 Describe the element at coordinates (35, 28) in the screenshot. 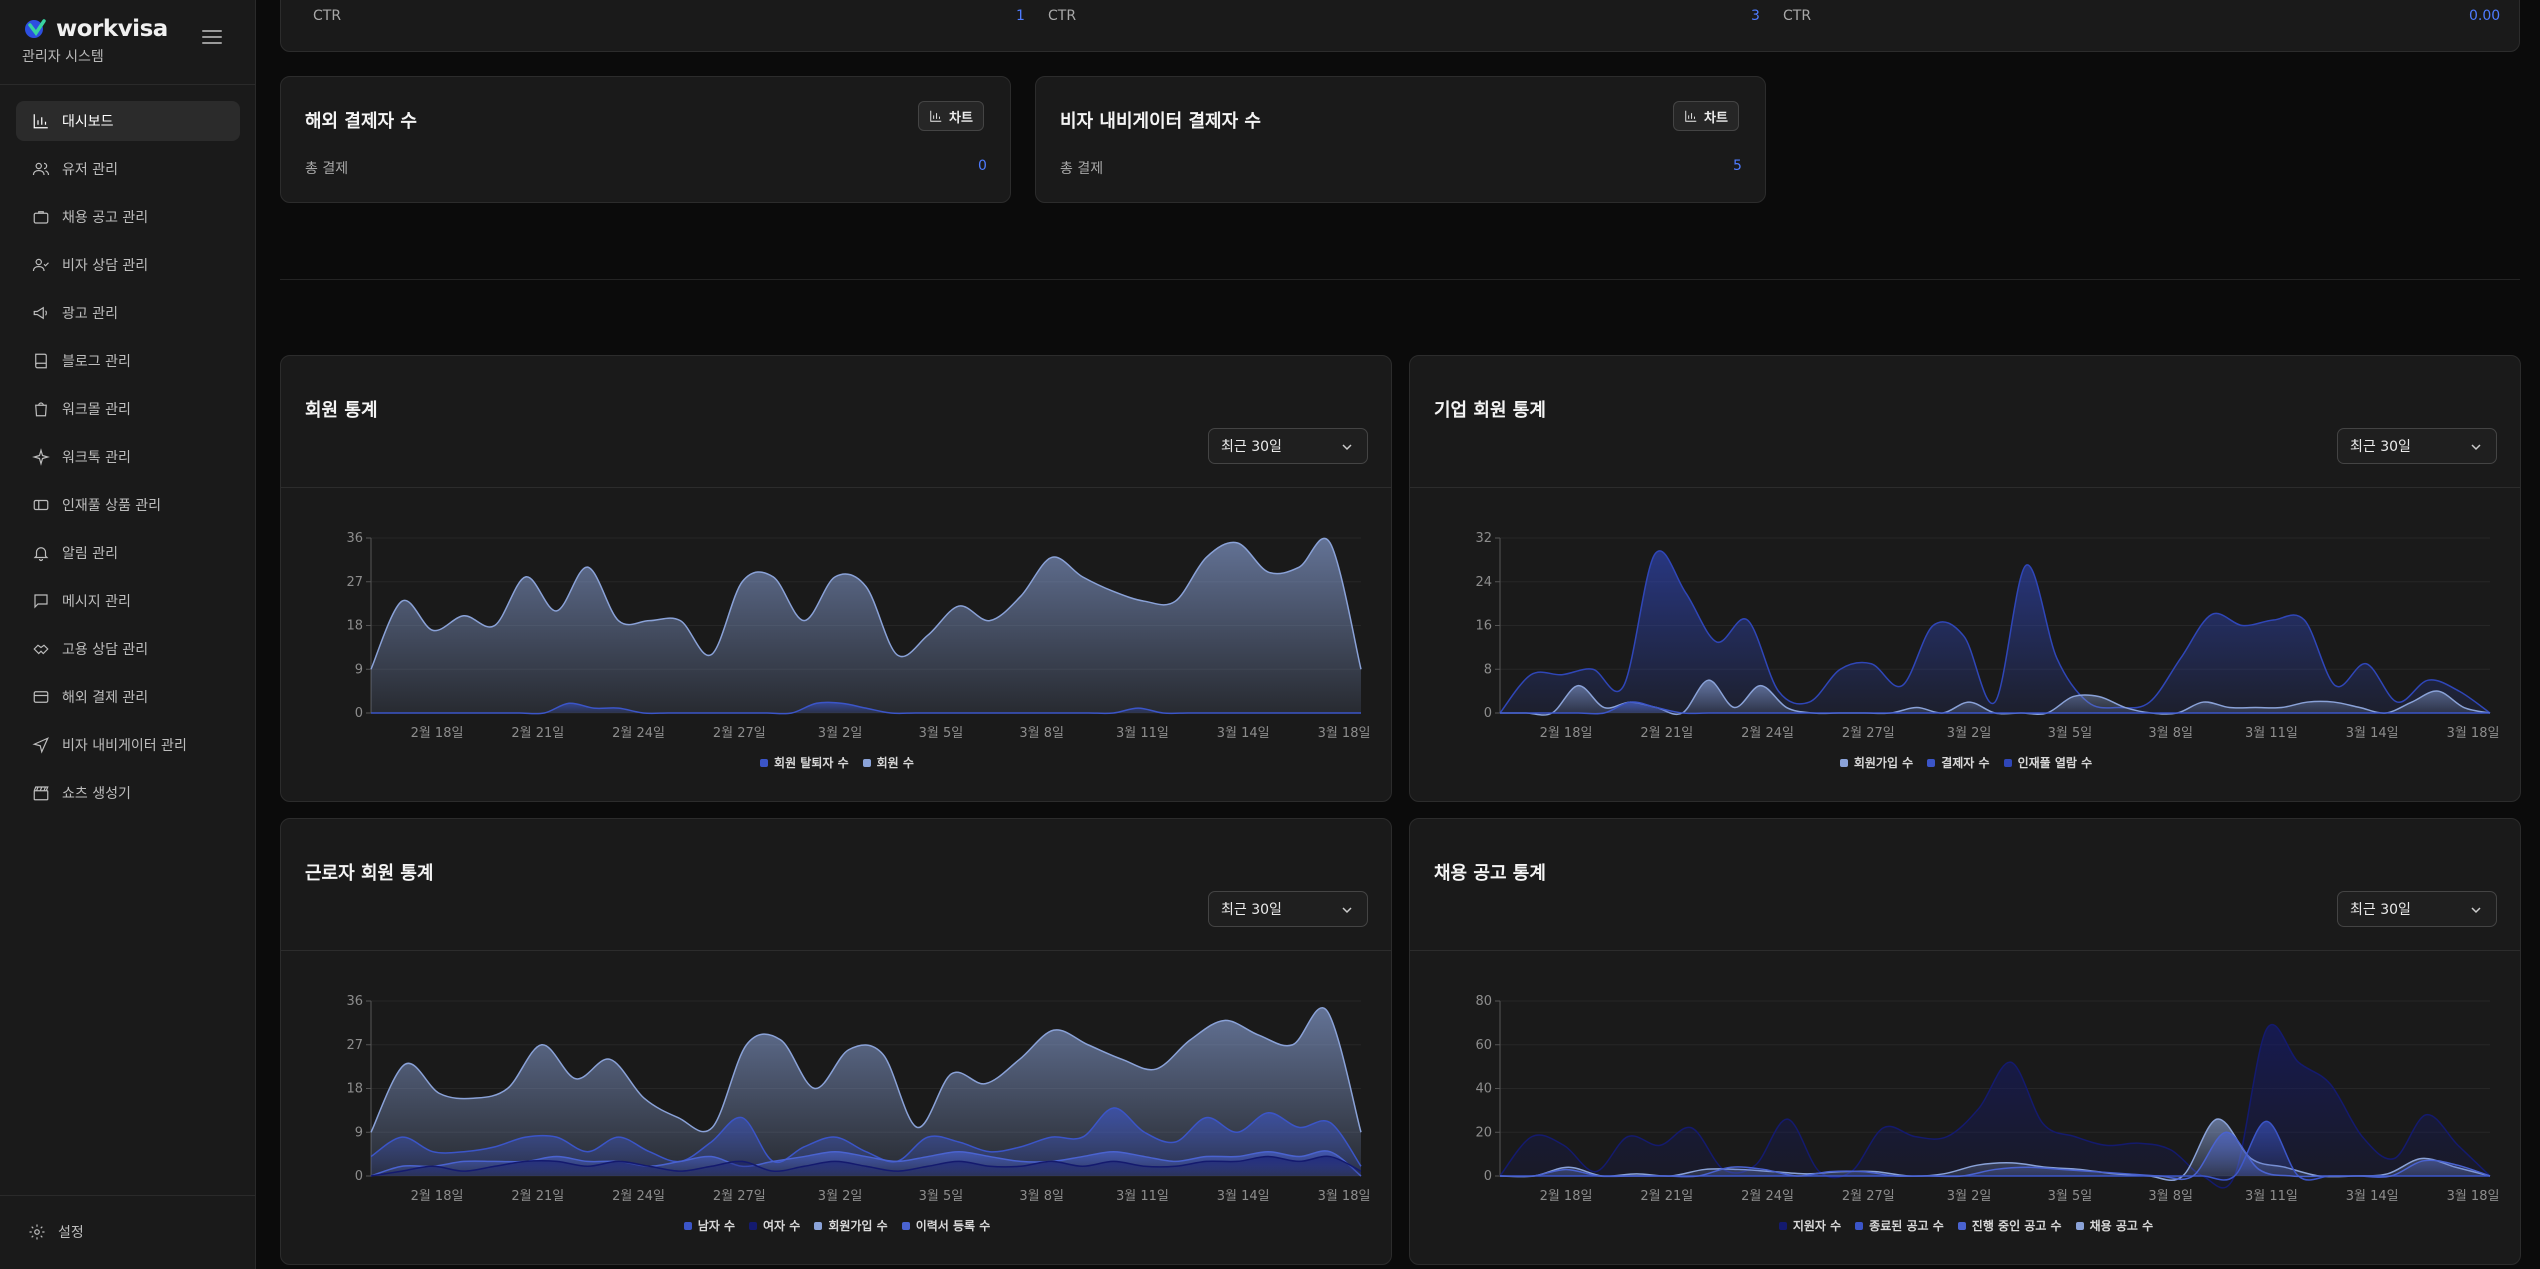

I see `workvisa-logo-icon` at that location.